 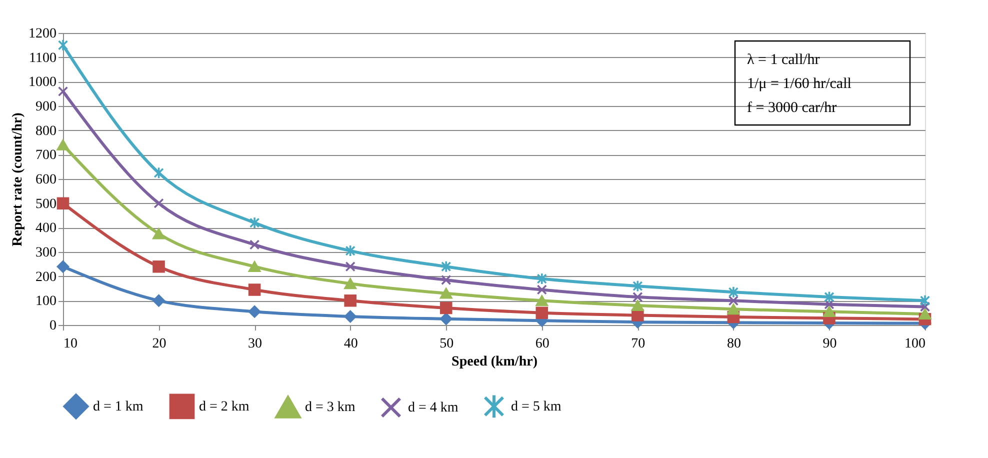 I want to click on legend-label: d = 4 km, so click(x=433, y=408).